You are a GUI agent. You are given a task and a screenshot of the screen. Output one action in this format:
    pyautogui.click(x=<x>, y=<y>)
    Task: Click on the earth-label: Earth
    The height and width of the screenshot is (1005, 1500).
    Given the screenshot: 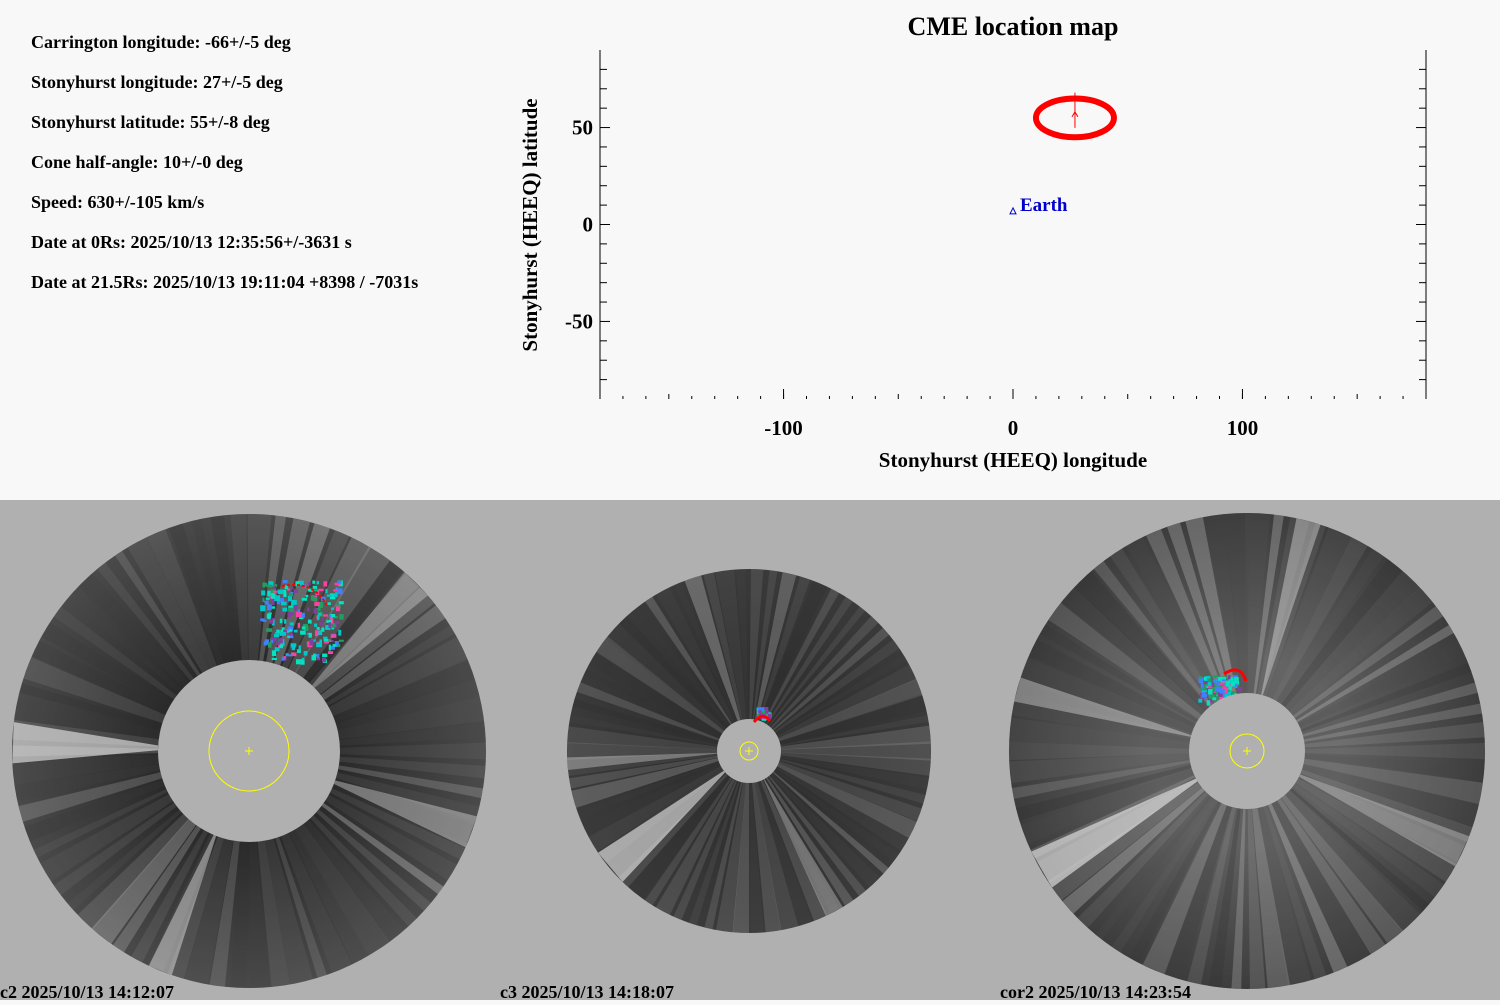 What is the action you would take?
    pyautogui.click(x=1044, y=205)
    